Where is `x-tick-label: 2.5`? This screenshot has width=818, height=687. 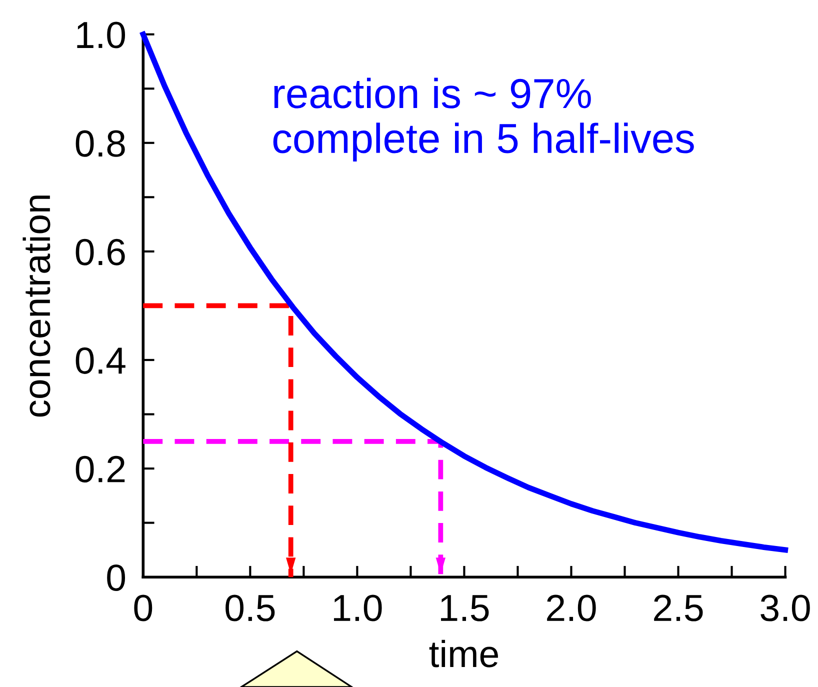 x-tick-label: 2.5 is located at coordinates (678, 608).